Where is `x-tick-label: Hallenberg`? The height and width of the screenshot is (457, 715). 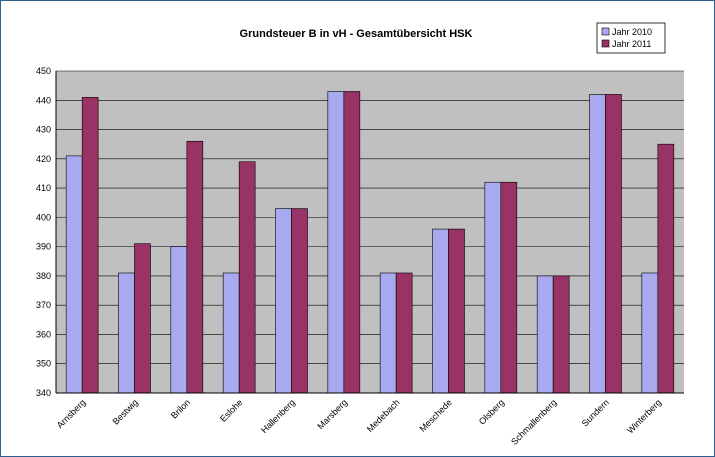
x-tick-label: Hallenberg is located at coordinates (278, 416).